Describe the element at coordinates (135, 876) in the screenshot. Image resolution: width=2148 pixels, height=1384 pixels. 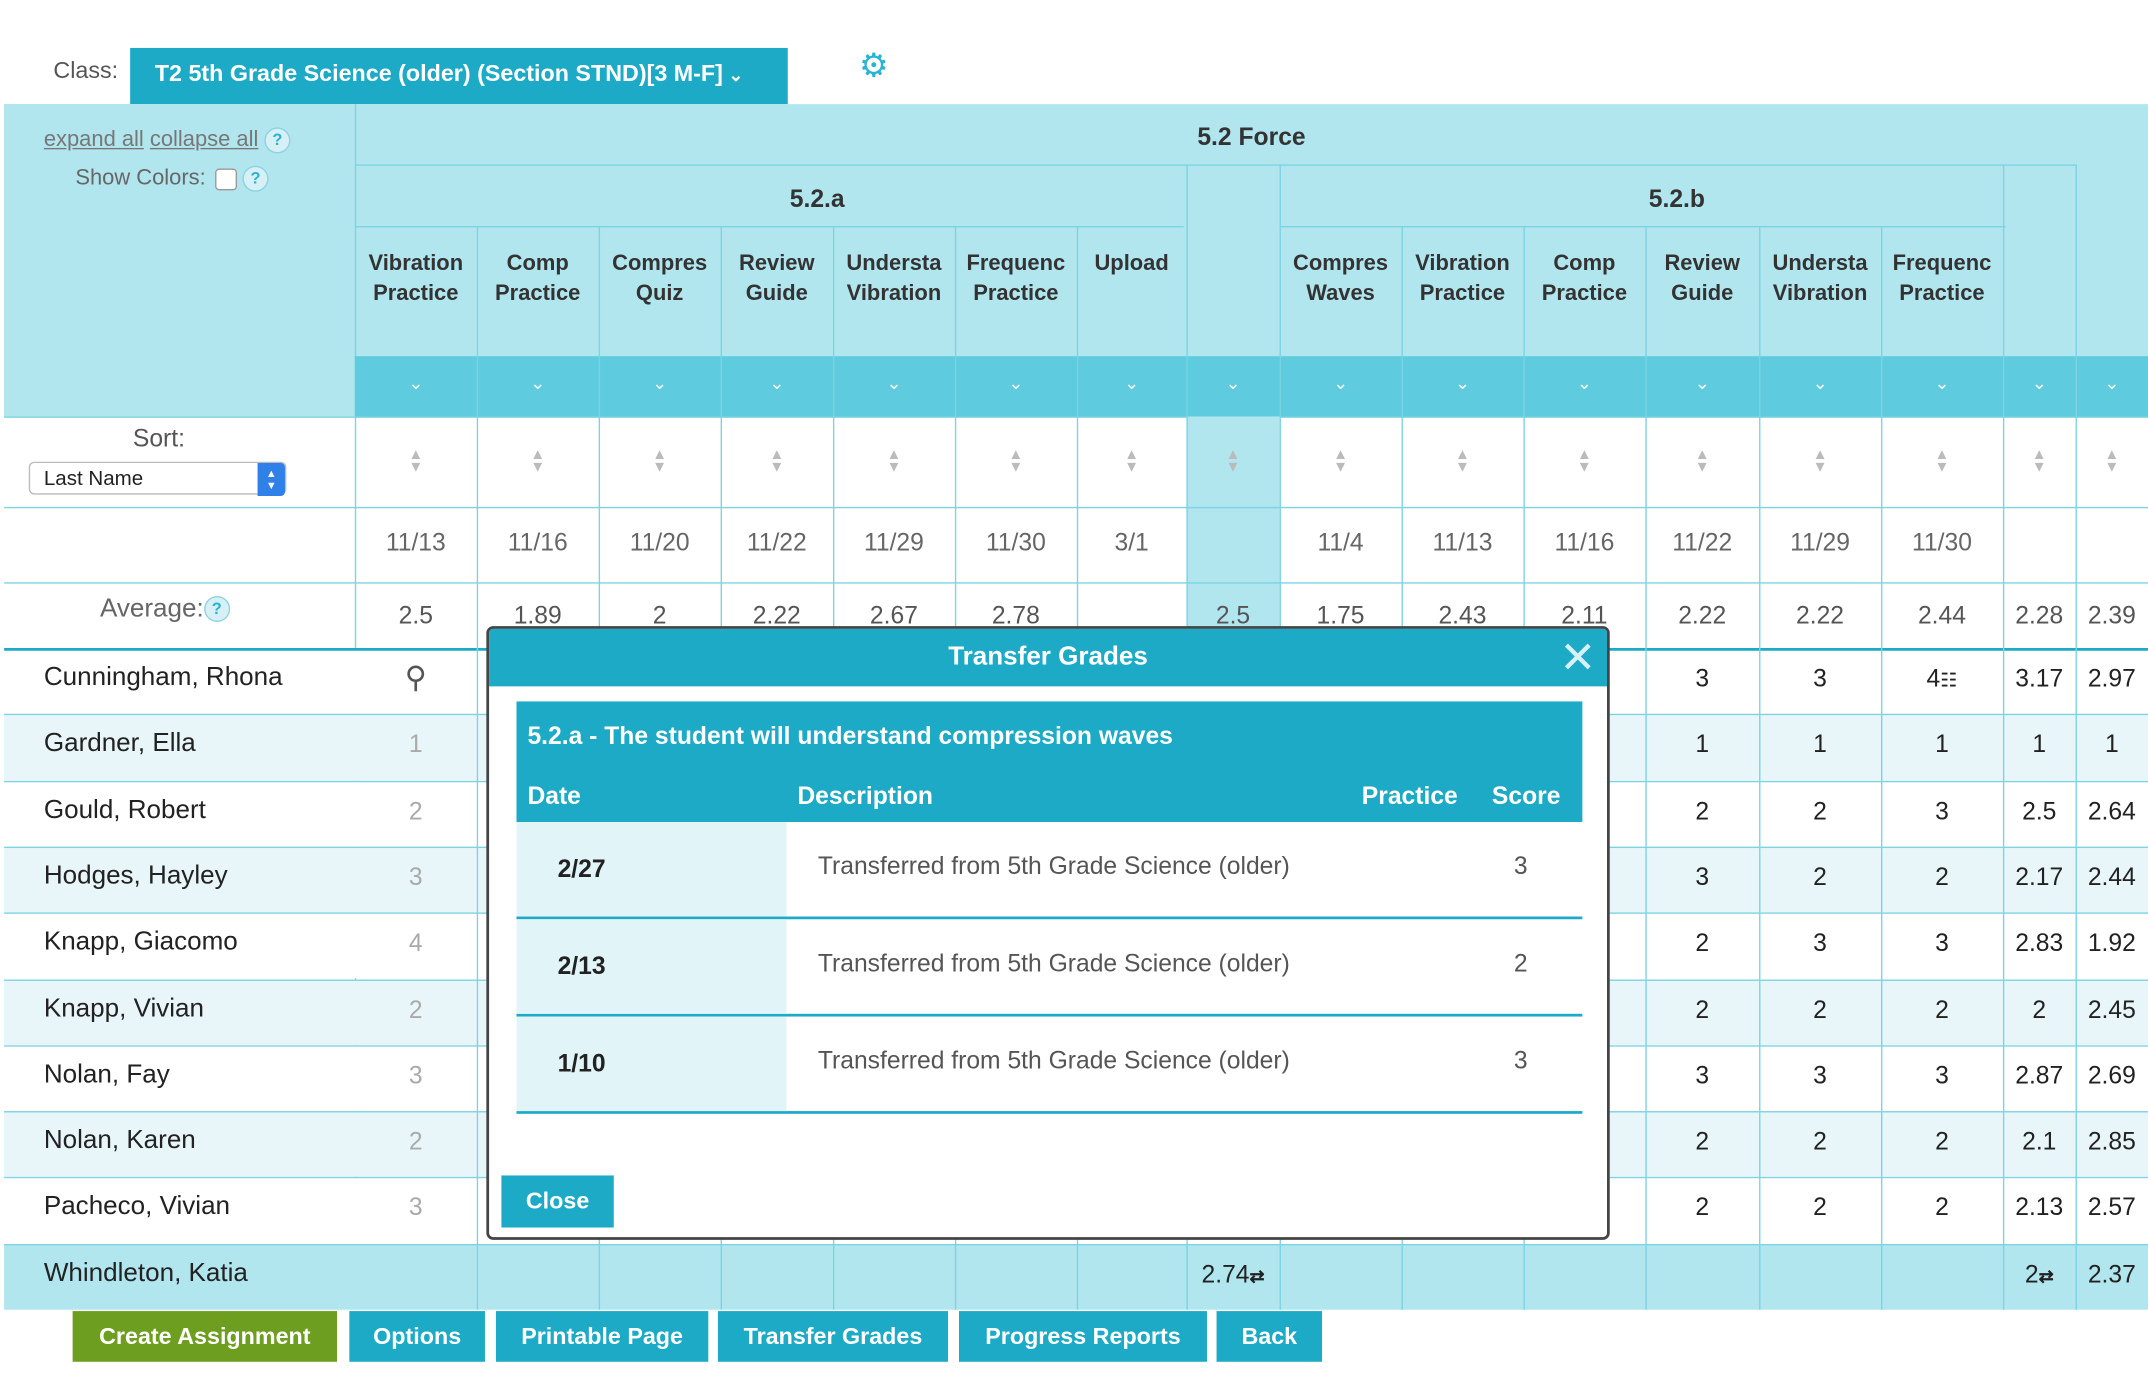
I see `student-name: Hodges, Hayley` at that location.